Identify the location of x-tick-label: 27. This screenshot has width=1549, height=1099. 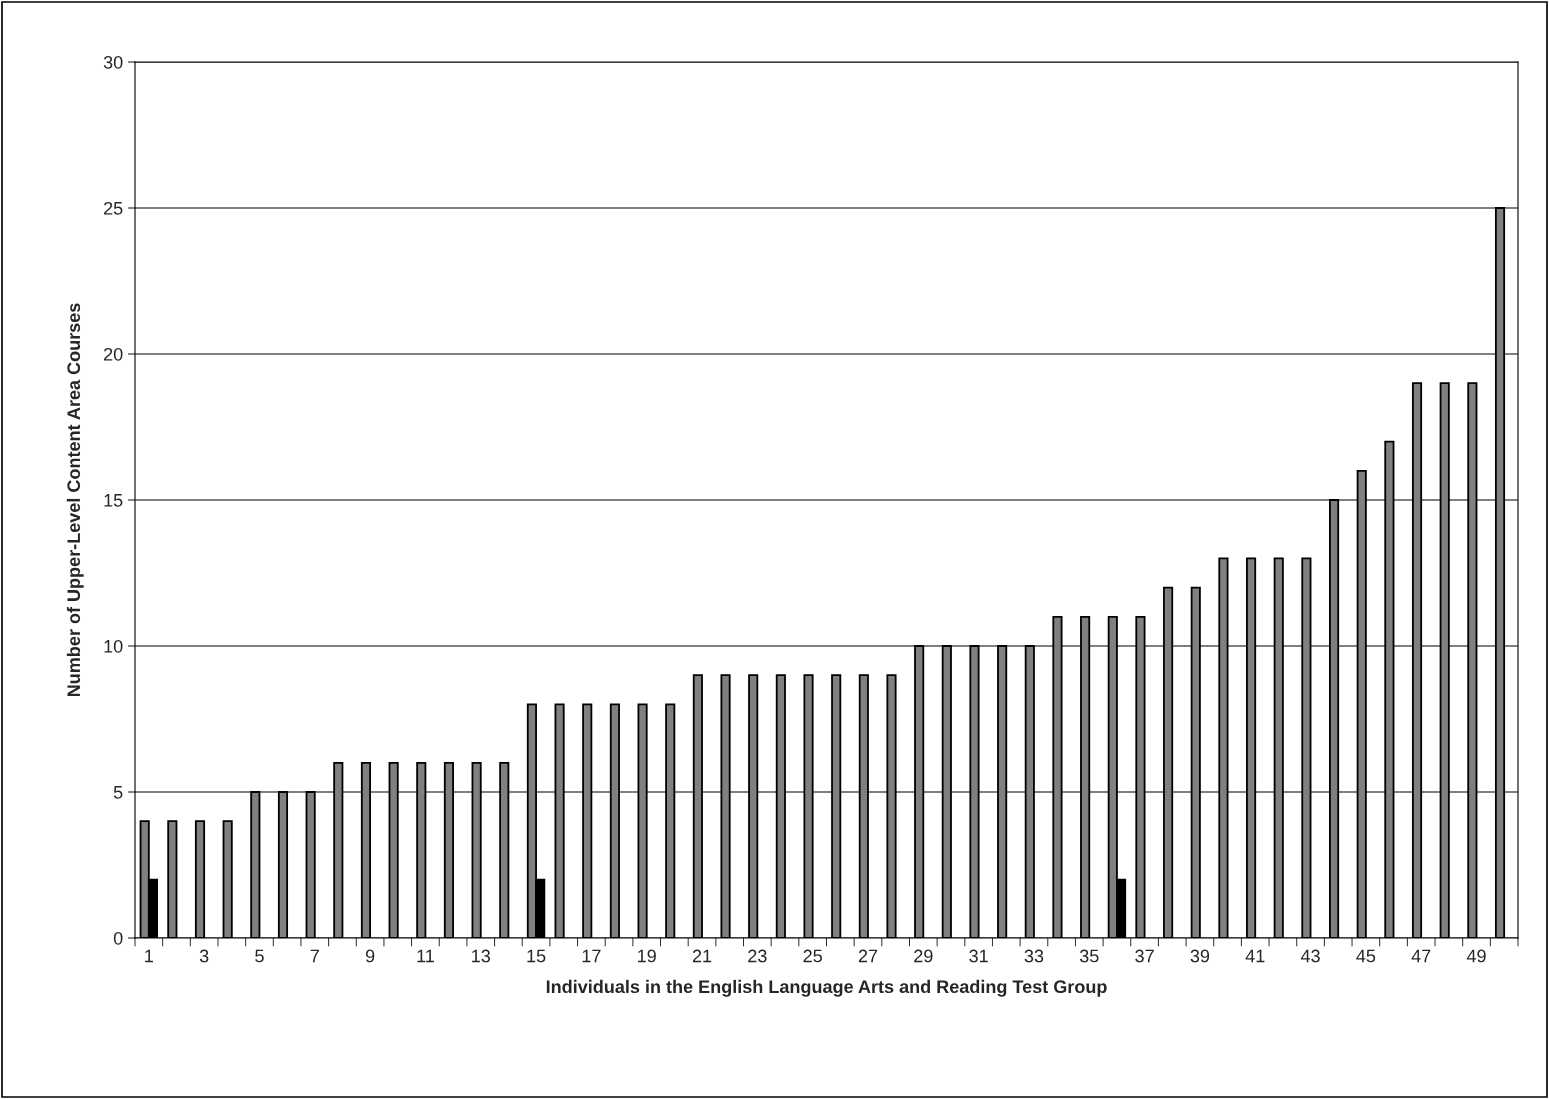
(868, 956).